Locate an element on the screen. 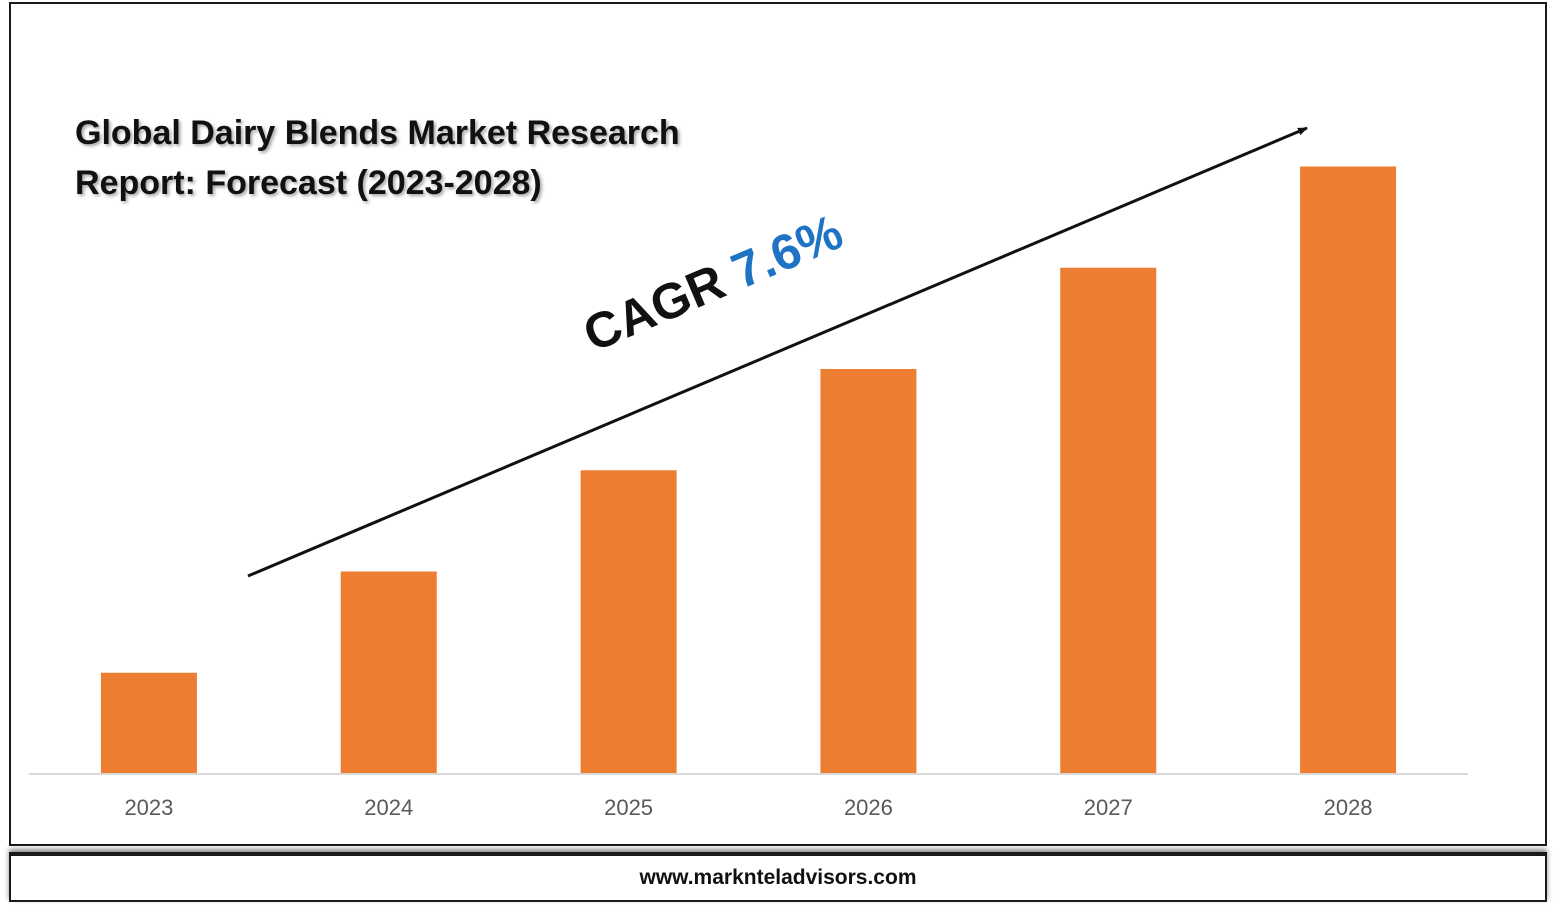 The height and width of the screenshot is (920, 1557). chart-title-line-2: Report: Forecast (2023-2028) is located at coordinates (308, 183).